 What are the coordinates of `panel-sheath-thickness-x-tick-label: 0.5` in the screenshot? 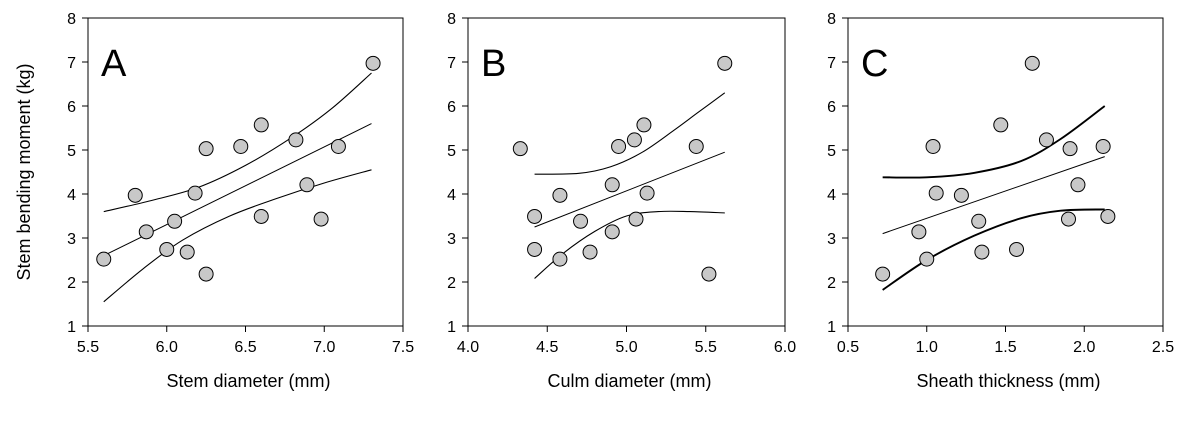 It's located at (848, 347).